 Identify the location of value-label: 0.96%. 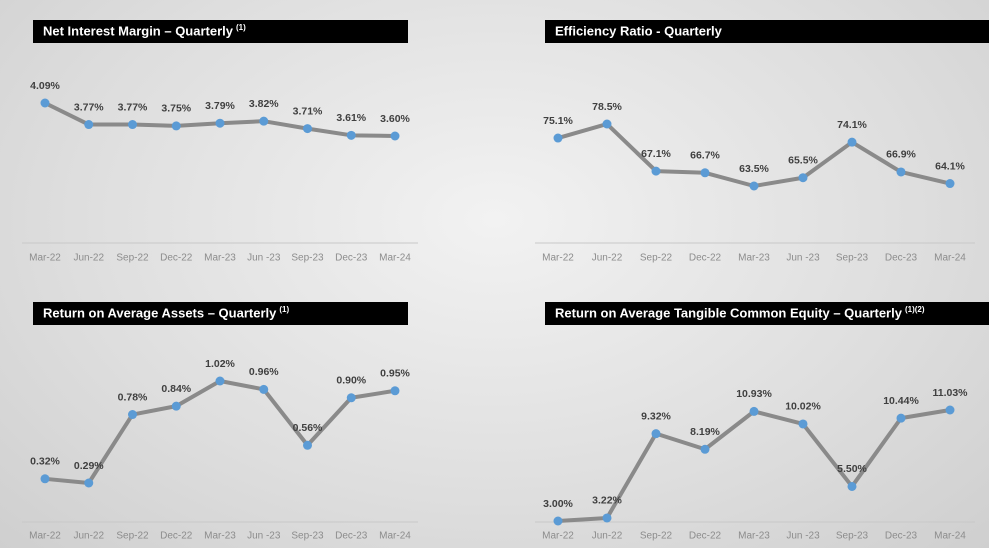
(264, 372).